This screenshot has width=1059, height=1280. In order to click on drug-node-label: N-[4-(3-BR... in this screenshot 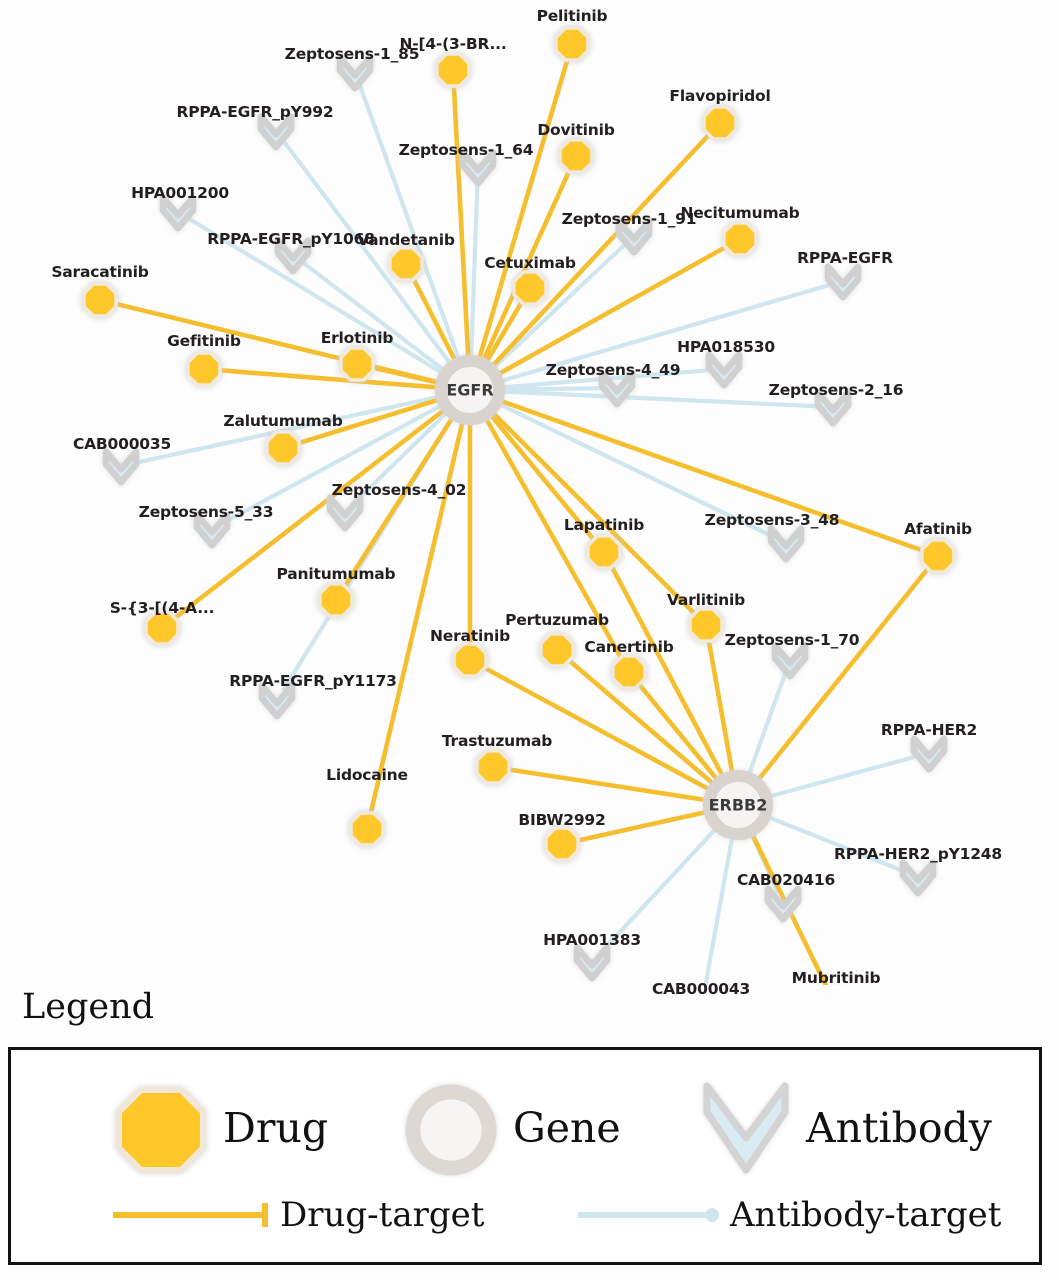, I will do `click(453, 44)`.